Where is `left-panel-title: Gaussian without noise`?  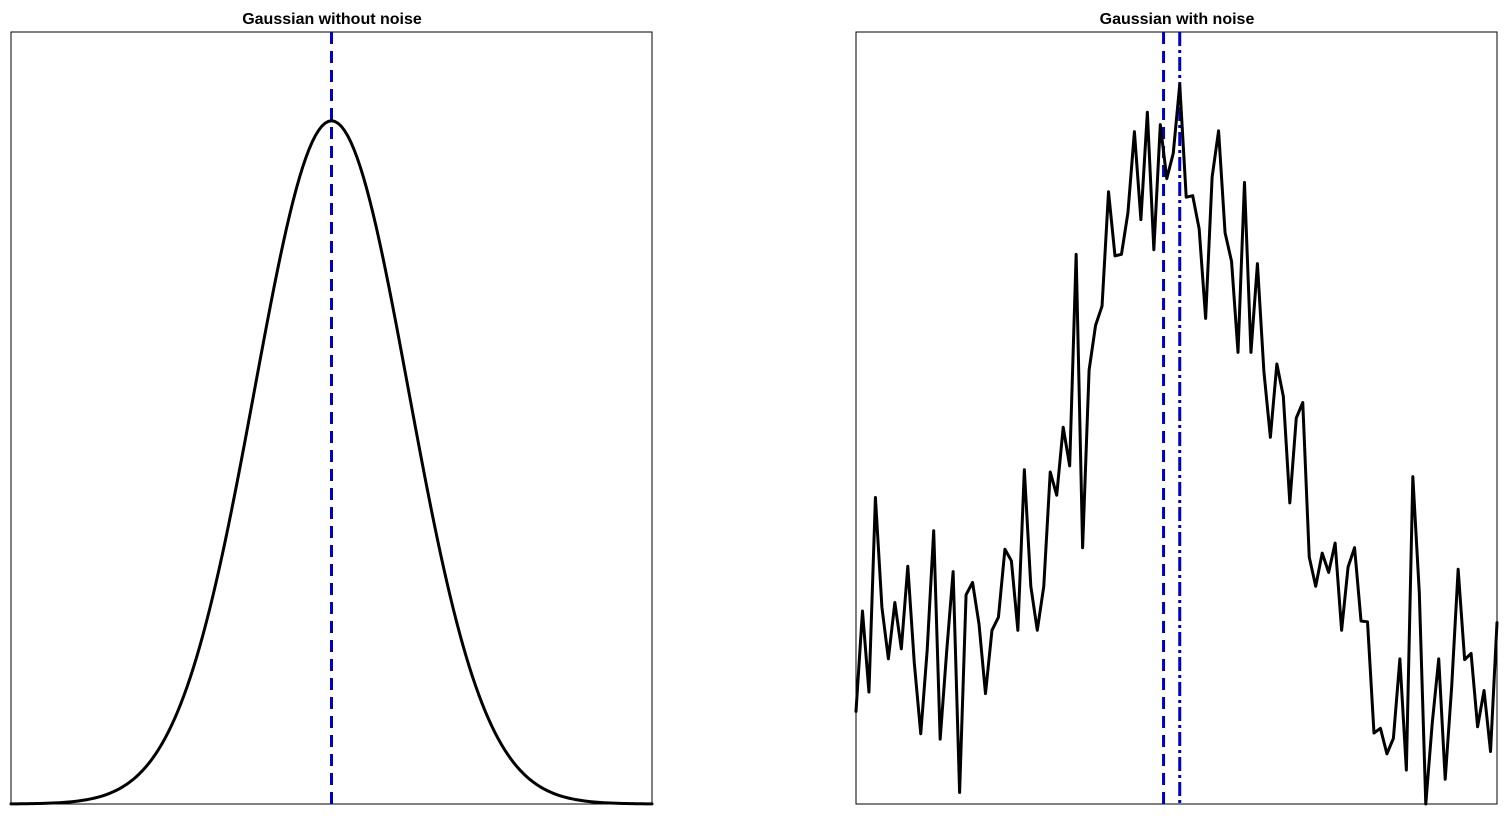
left-panel-title: Gaussian without noise is located at coordinates (332, 19).